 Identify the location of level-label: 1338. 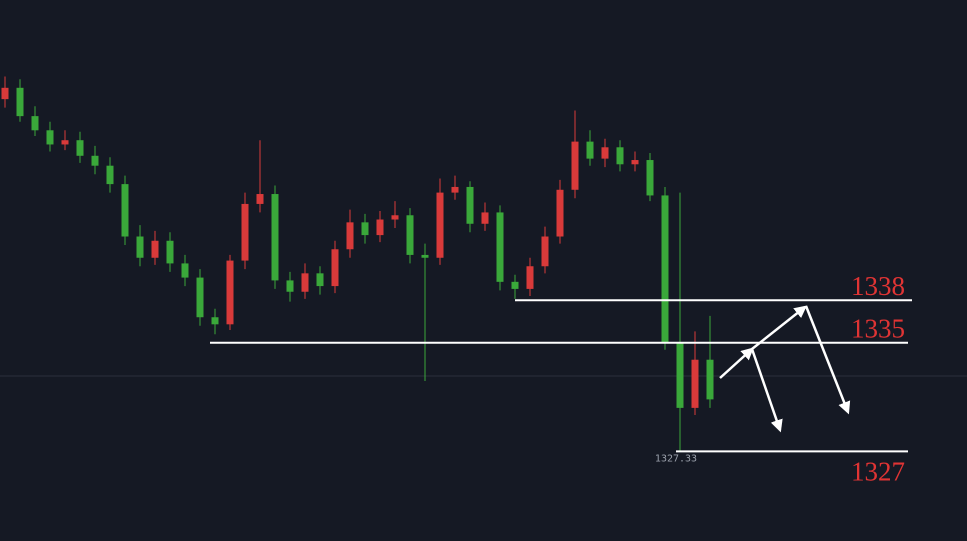
(878, 286).